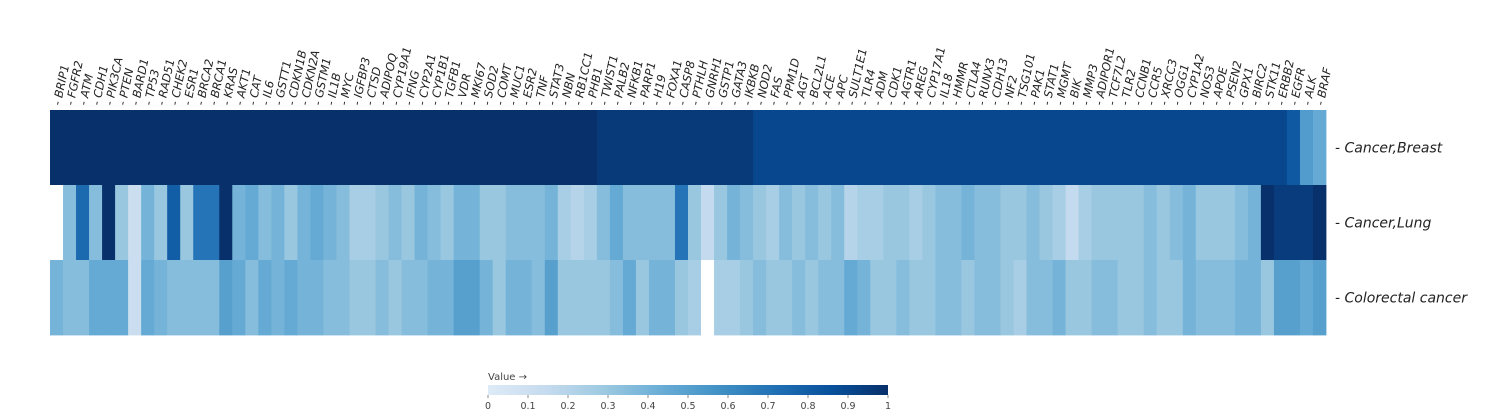 The image size is (1507, 415). What do you see at coordinates (463, 89) in the screenshot?
I see `column-label: - VDR` at bounding box center [463, 89].